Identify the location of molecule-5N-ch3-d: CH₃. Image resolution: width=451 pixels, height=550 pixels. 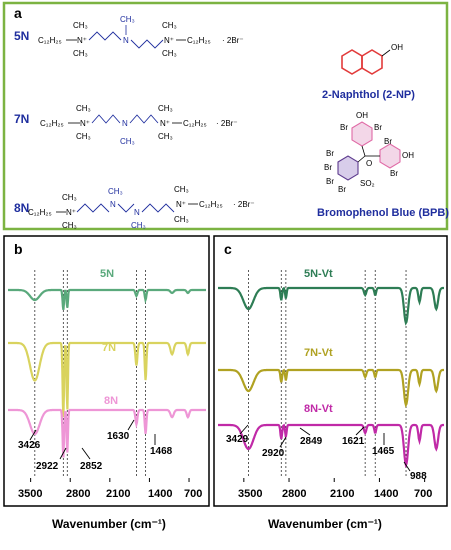
(169, 53).